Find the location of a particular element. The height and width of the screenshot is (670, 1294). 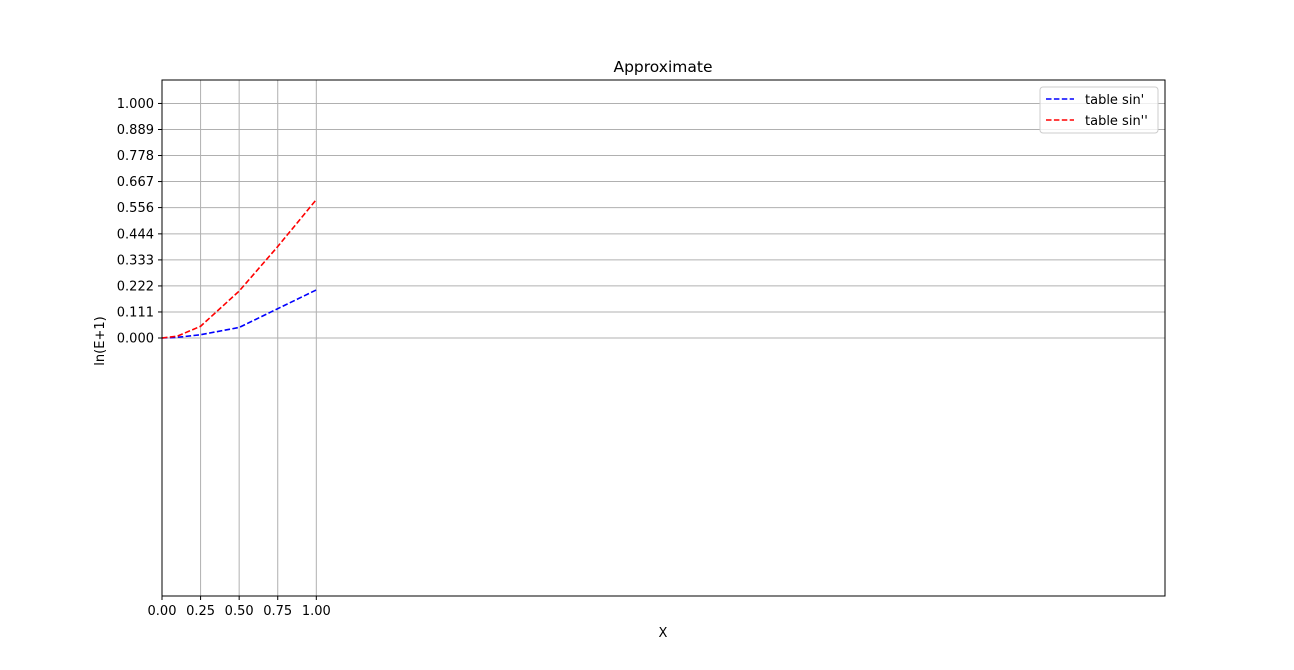

y-tick-label: 0.667 is located at coordinates (135, 182).